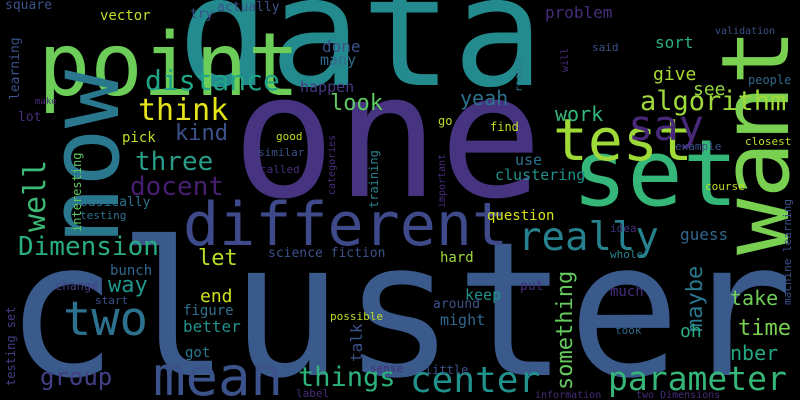 This screenshot has width=800, height=400. Describe the element at coordinates (623, 140) in the screenshot. I see `word: test` at that location.